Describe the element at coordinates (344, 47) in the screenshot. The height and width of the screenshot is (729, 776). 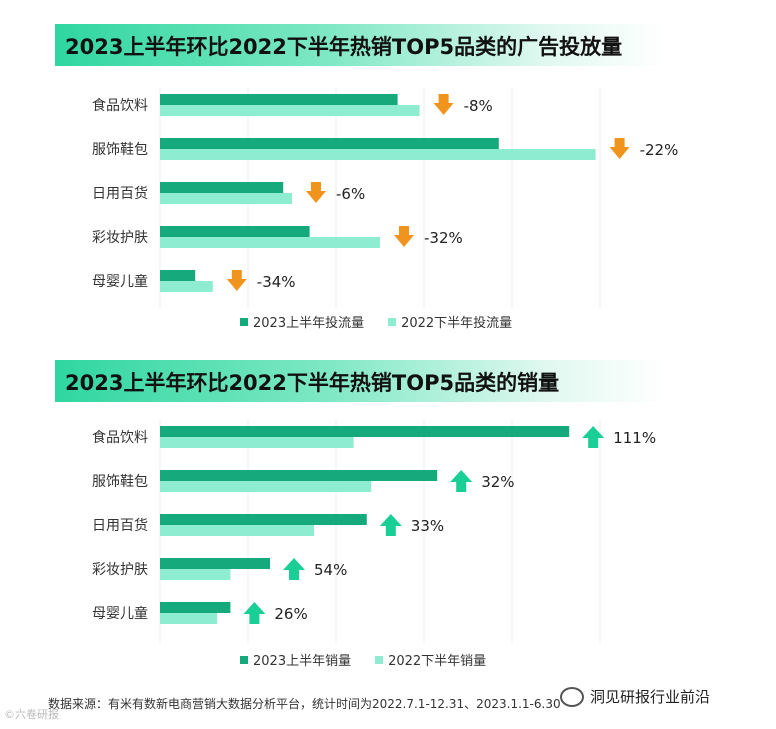
I see `chart1-title: 2023上半年环比2022下半年热销TOP5品类的广告投放量` at that location.